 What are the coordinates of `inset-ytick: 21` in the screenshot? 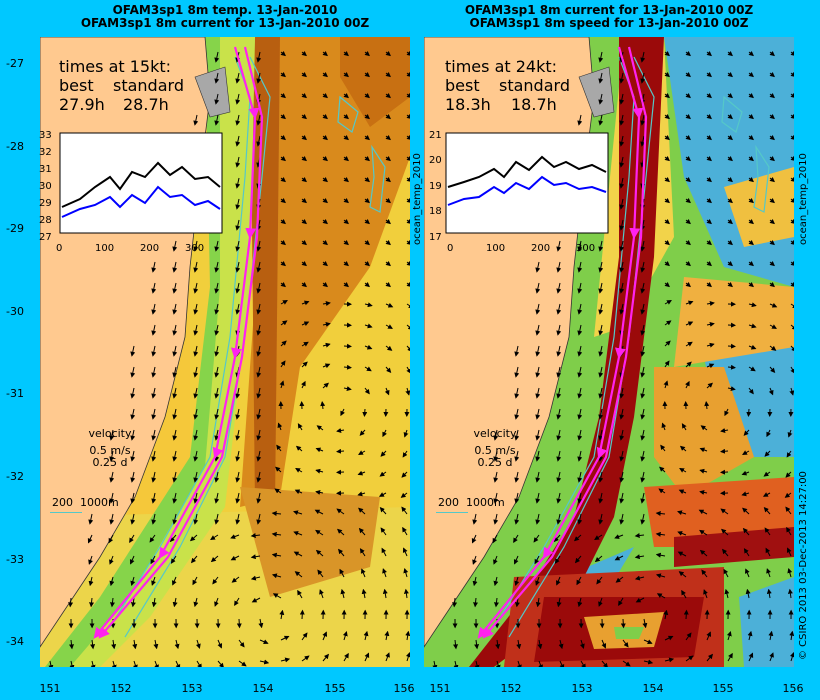 It's located at (435, 135).